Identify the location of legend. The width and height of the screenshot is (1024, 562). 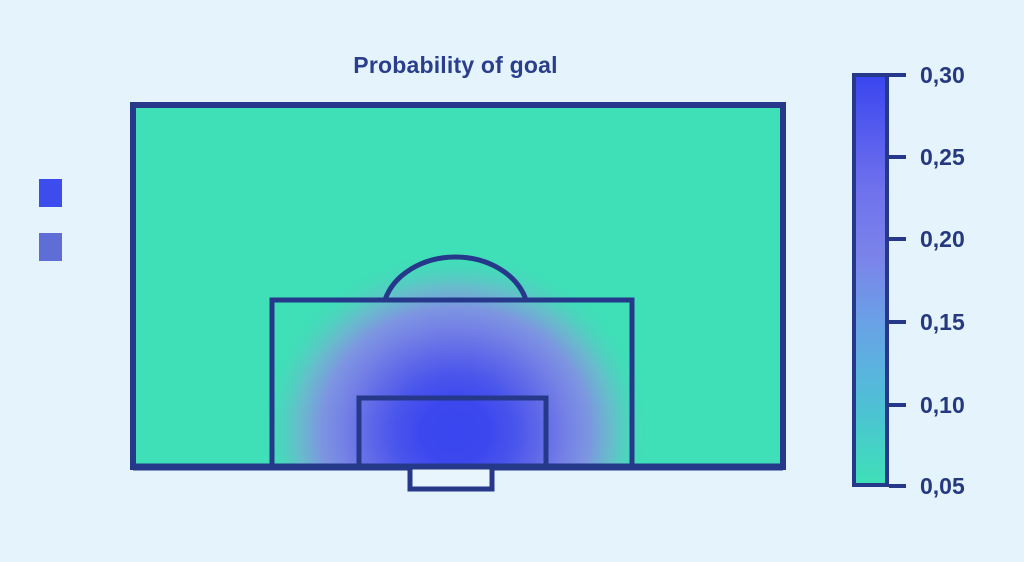
(52, 221).